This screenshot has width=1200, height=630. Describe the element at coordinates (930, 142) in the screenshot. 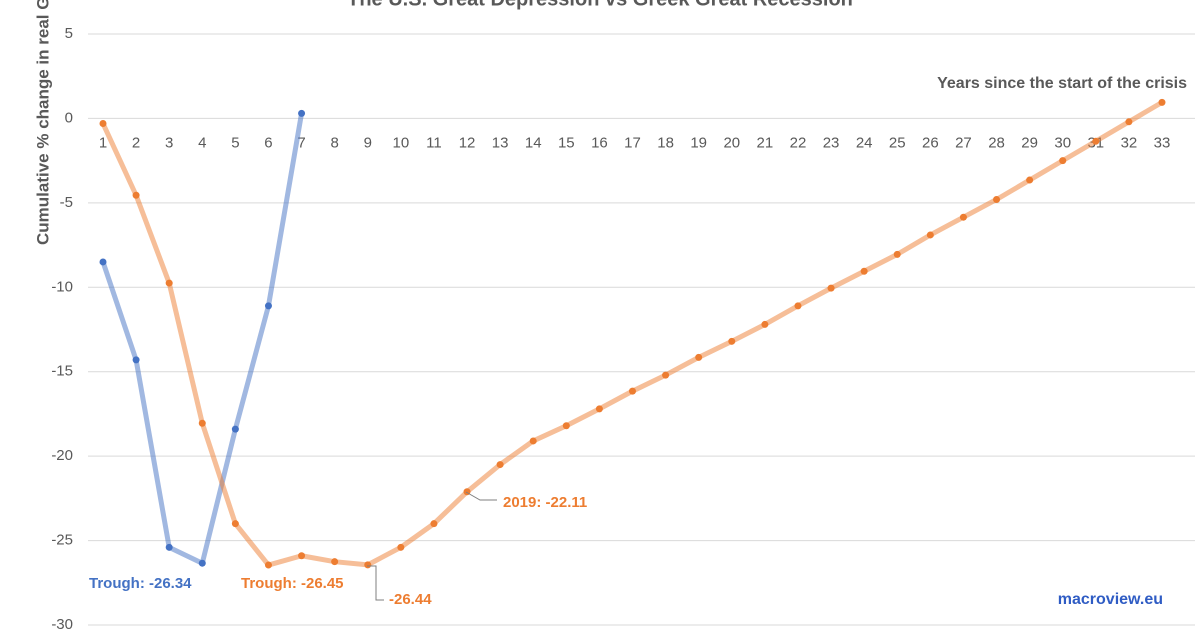

I see `x-tick-label: 26` at that location.